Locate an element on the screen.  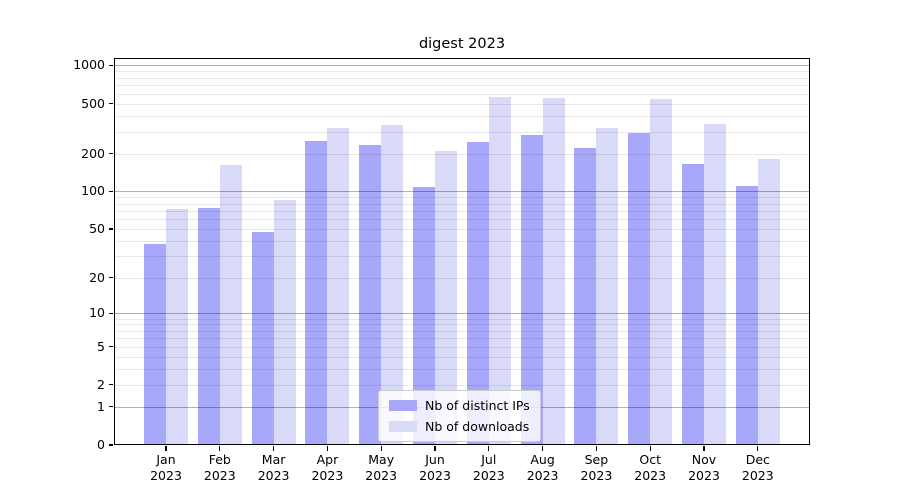
legend-swatch-distinct-ips is located at coordinates (403, 405).